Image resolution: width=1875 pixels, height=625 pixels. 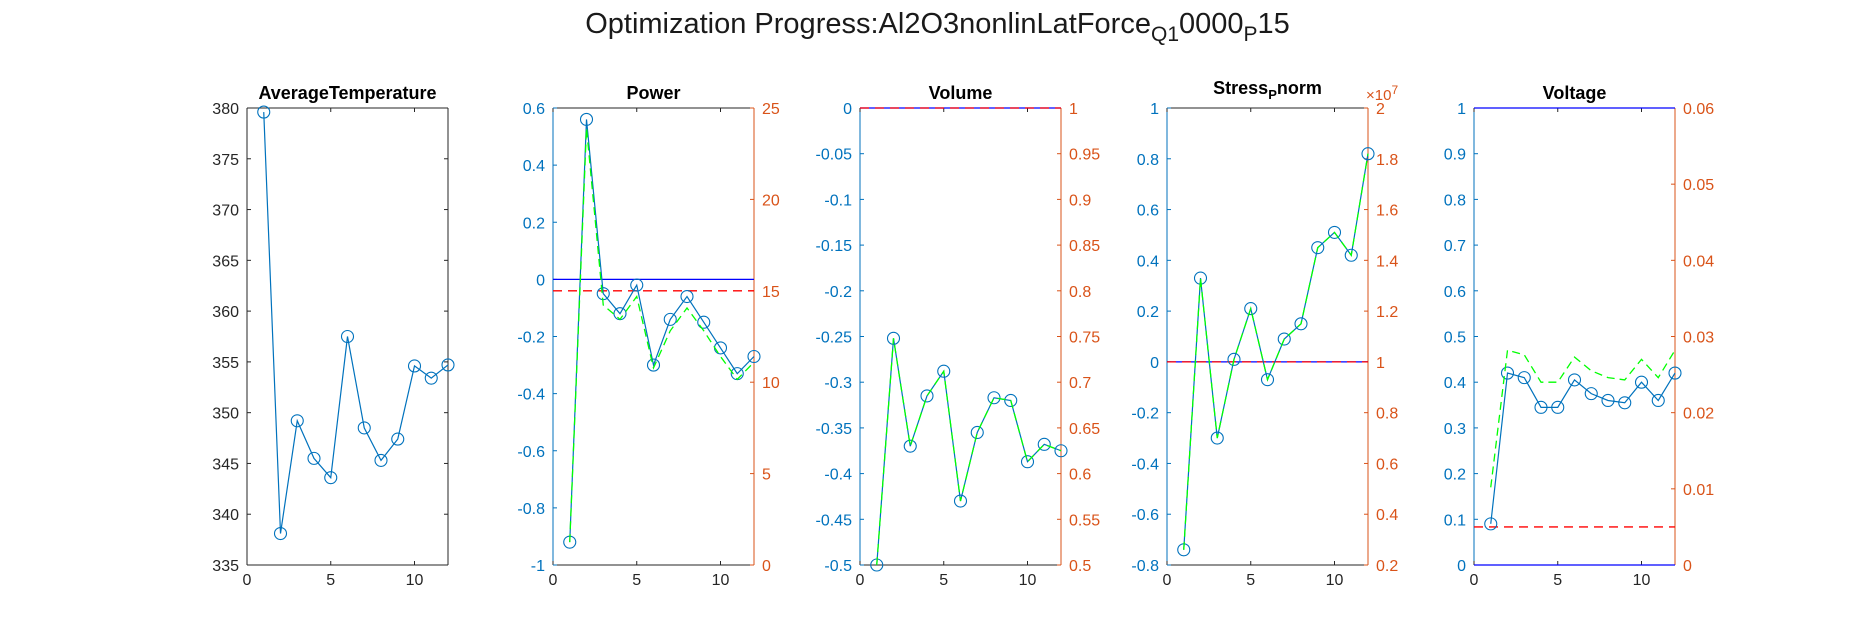 I want to click on y-right-tick-label: 20, so click(x=771, y=200).